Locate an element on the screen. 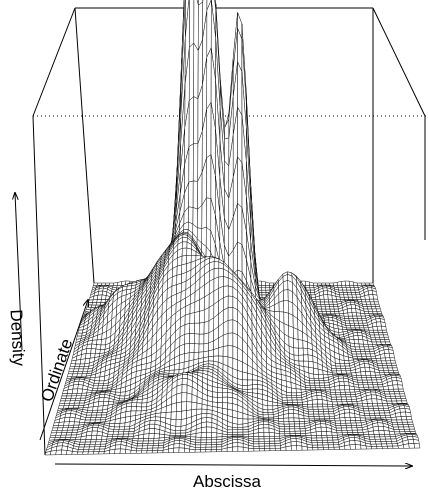 Image resolution: width=428 pixels, height=490 pixels. z-axis-label: Density is located at coordinates (18, 338).